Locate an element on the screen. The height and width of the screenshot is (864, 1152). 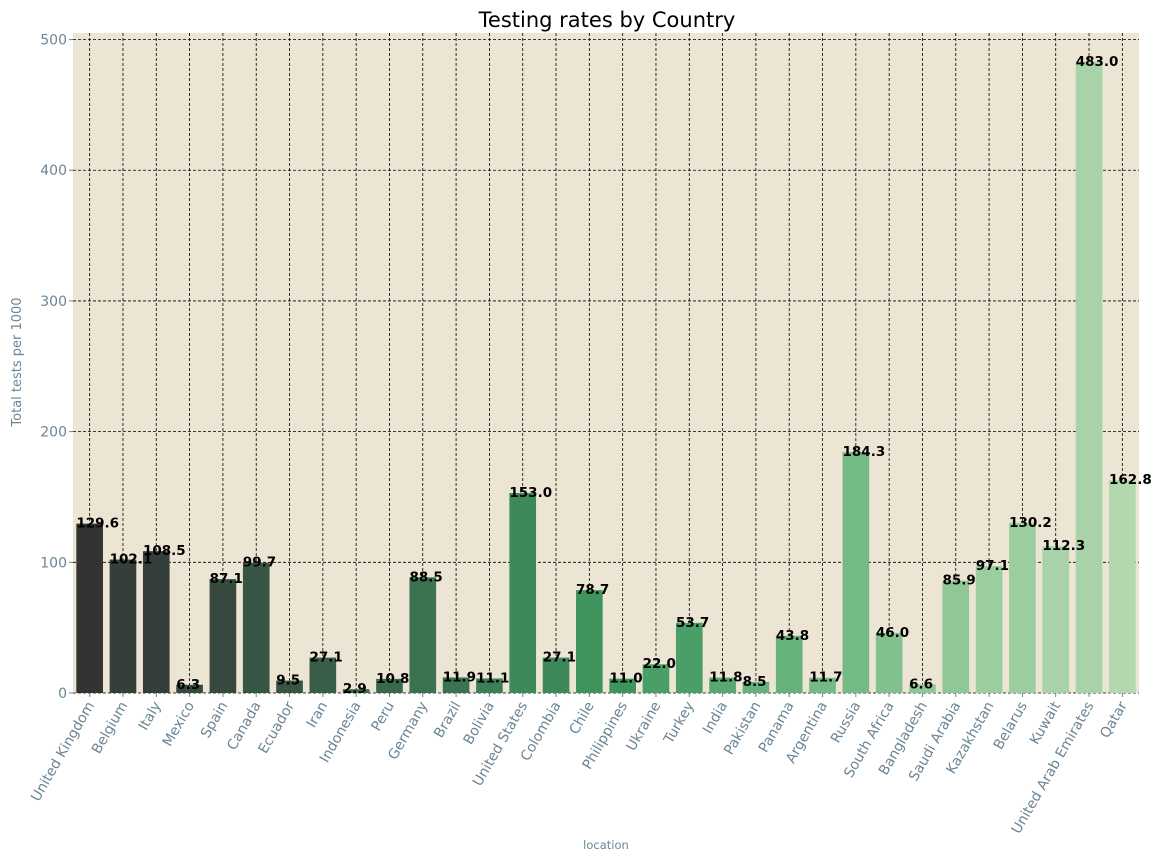
bar-value-label: 97.1 is located at coordinates (992, 566).